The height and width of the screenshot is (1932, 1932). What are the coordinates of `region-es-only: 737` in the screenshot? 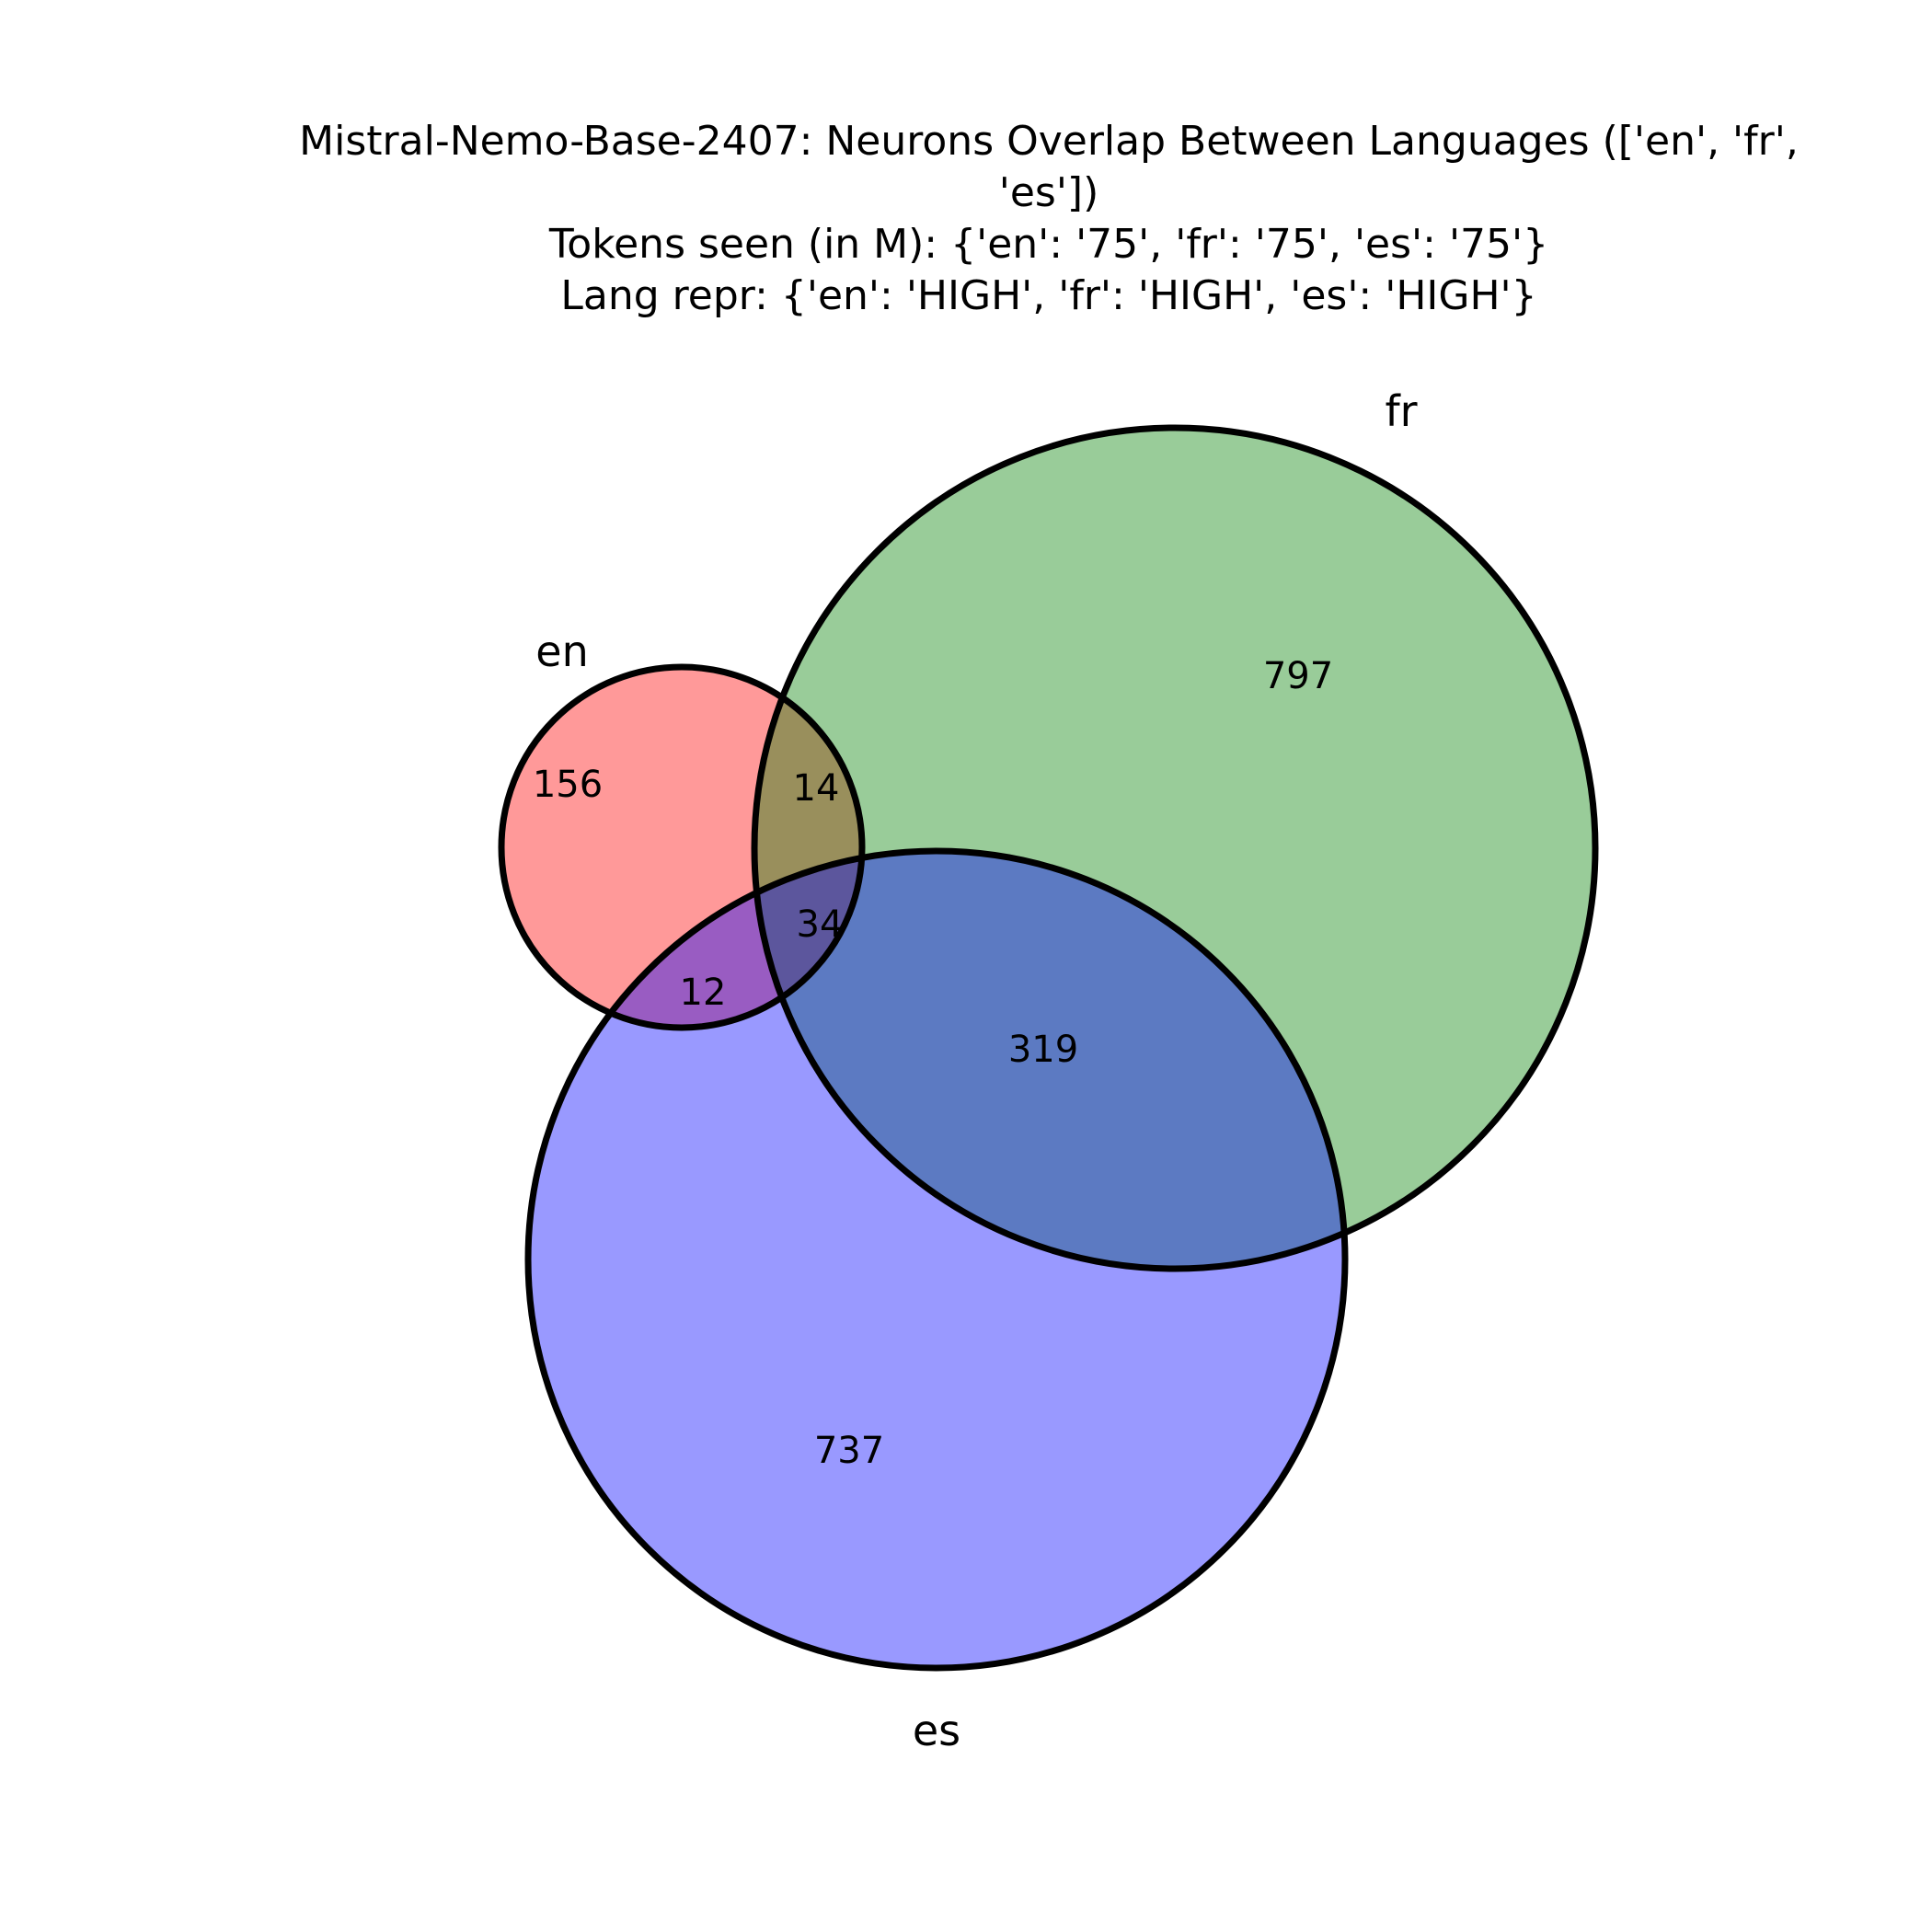 It's located at (849, 1451).